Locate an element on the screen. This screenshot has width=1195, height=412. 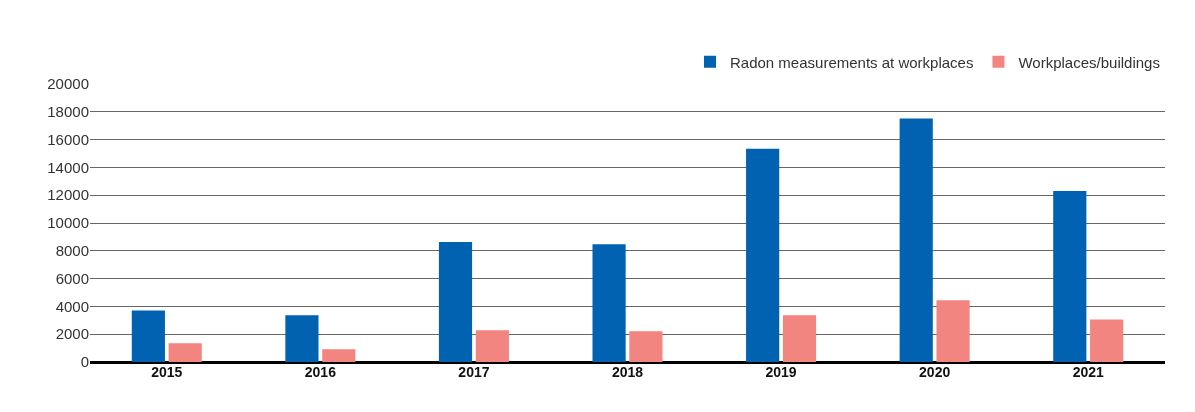
y-tick-label: 20000 is located at coordinates (68, 84).